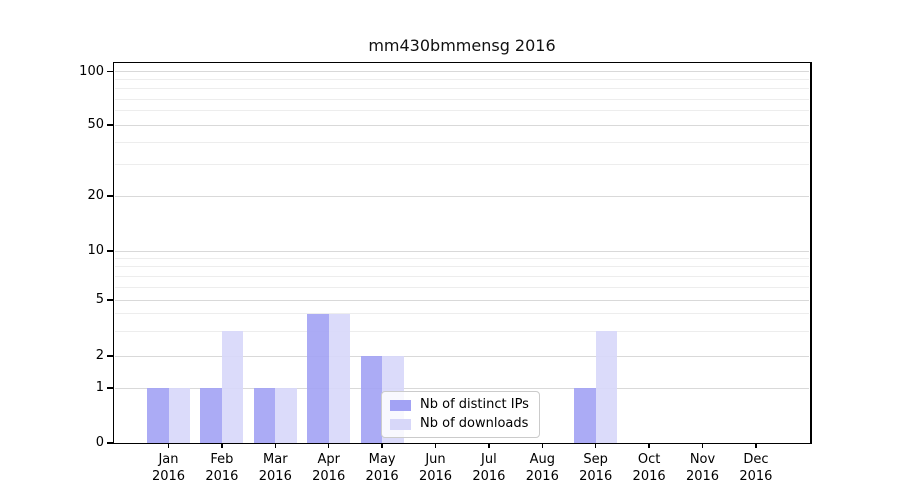 The height and width of the screenshot is (500, 900). I want to click on x-tick-label: Jan 2016, so click(168, 468).